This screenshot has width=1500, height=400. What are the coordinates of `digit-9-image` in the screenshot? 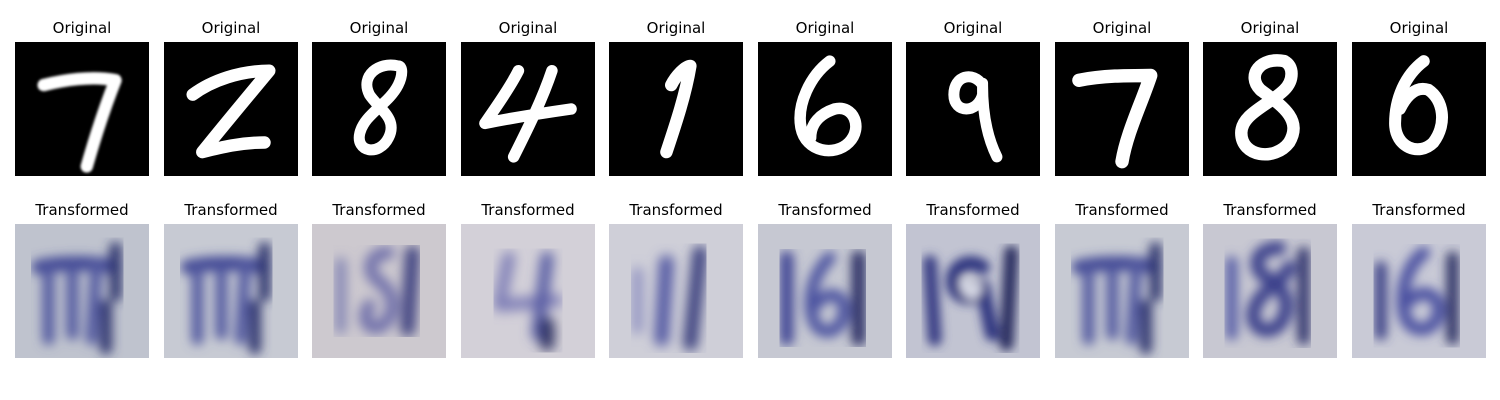 It's located at (973, 109).